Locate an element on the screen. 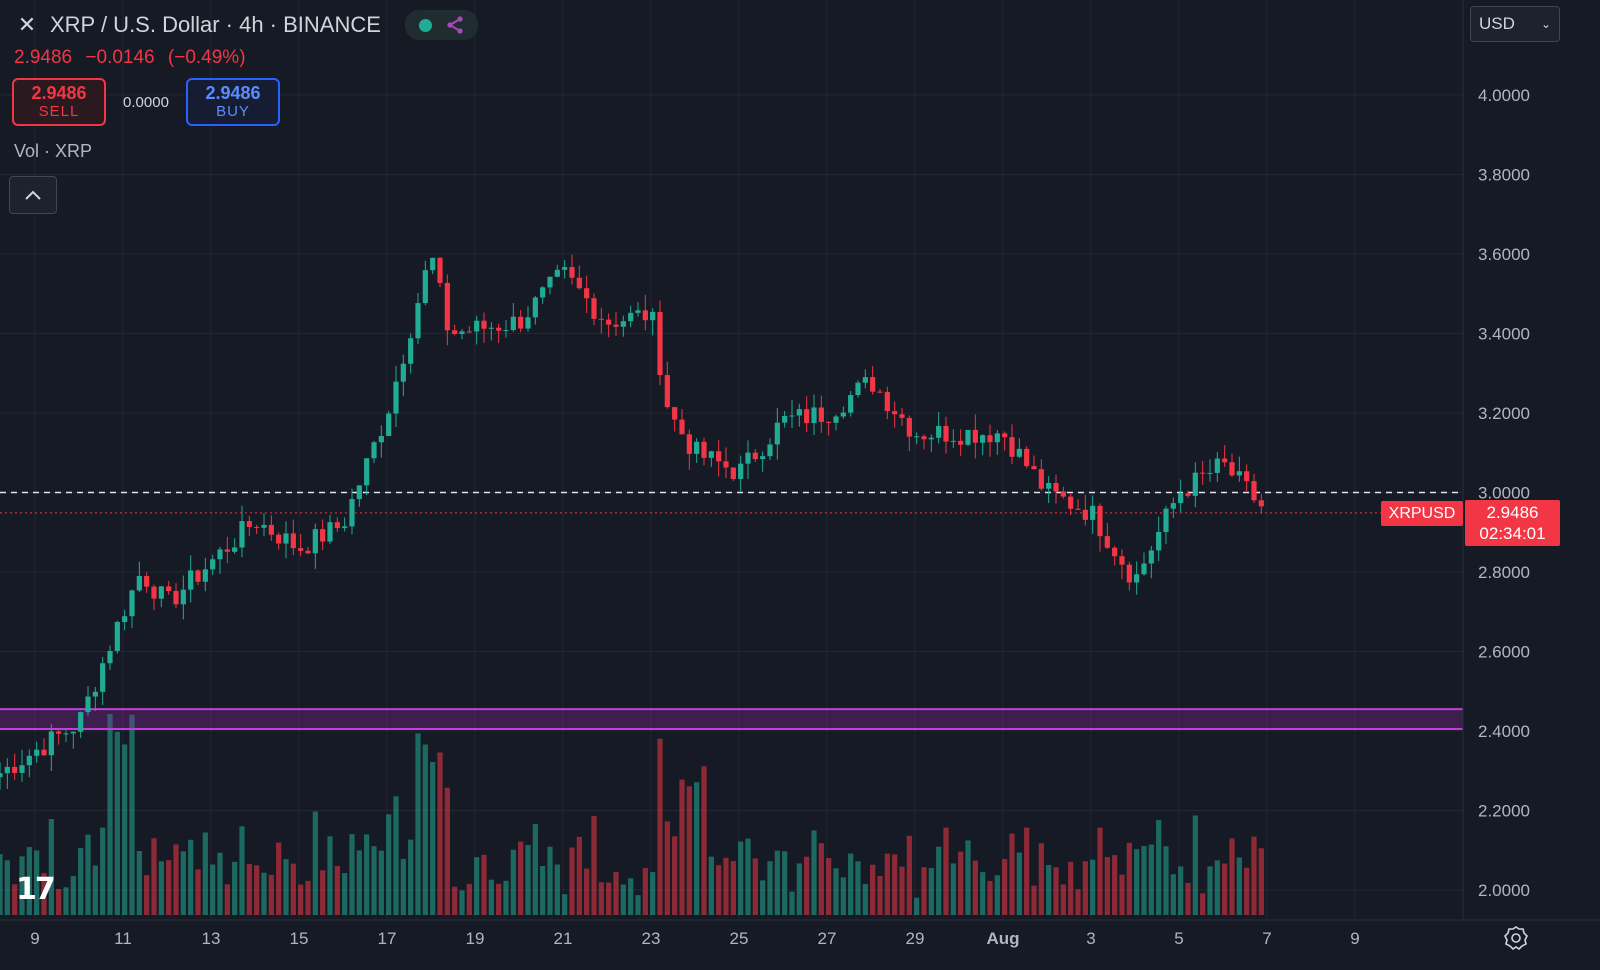 The width and height of the screenshot is (1600, 970). buy-button: 2.9486 BUY is located at coordinates (233, 102).